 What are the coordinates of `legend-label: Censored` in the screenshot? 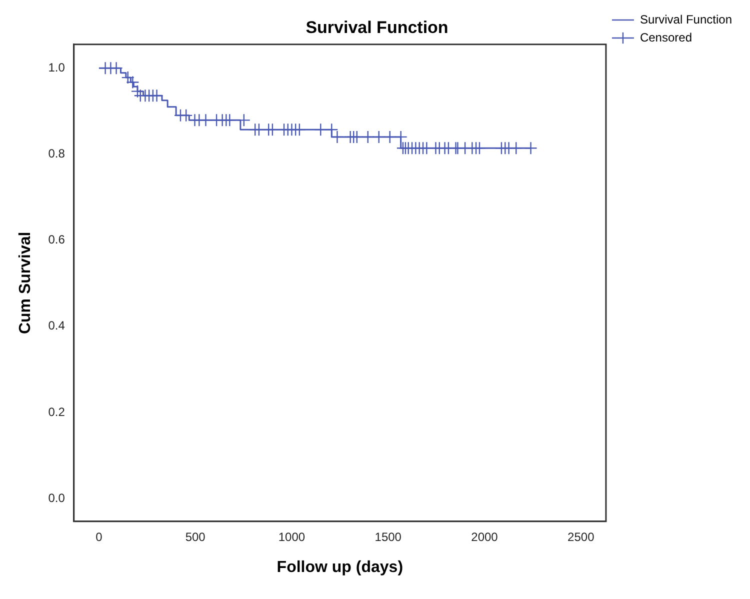 It's located at (666, 37).